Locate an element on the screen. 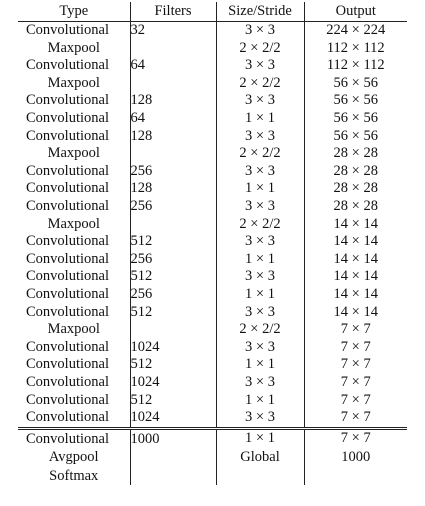 Image resolution: width=425 pixels, height=506 pixels. table-row: Maxpool 2 × 2/2 112 × 112 is located at coordinates (212, 48).